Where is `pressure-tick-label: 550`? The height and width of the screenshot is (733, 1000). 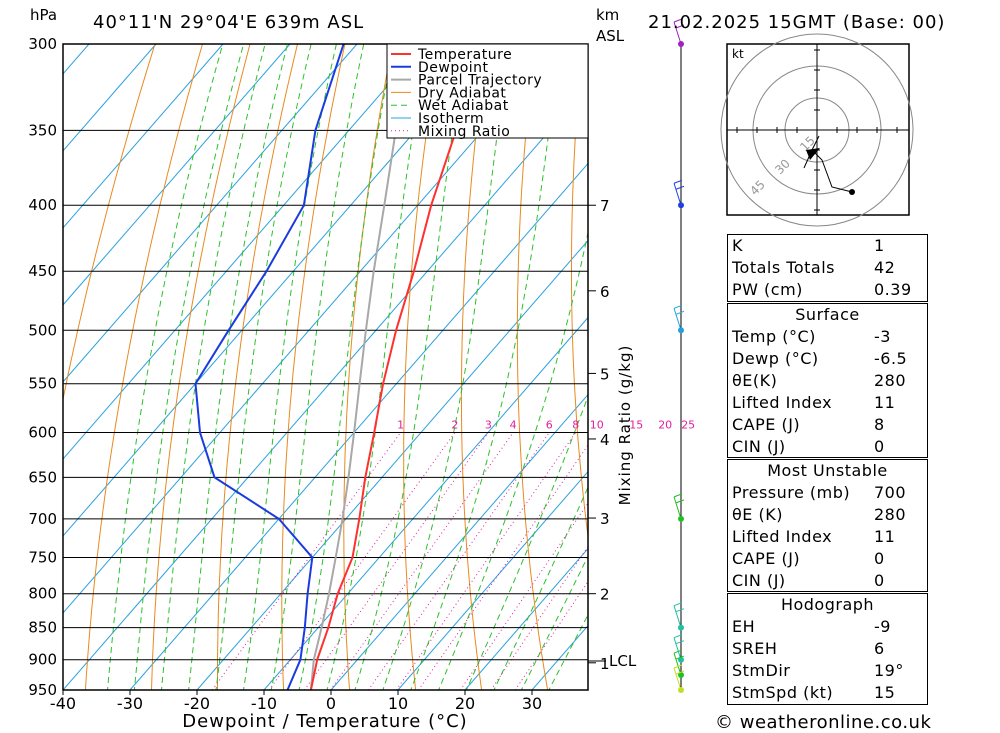 pressure-tick-label: 550 is located at coordinates (42, 384).